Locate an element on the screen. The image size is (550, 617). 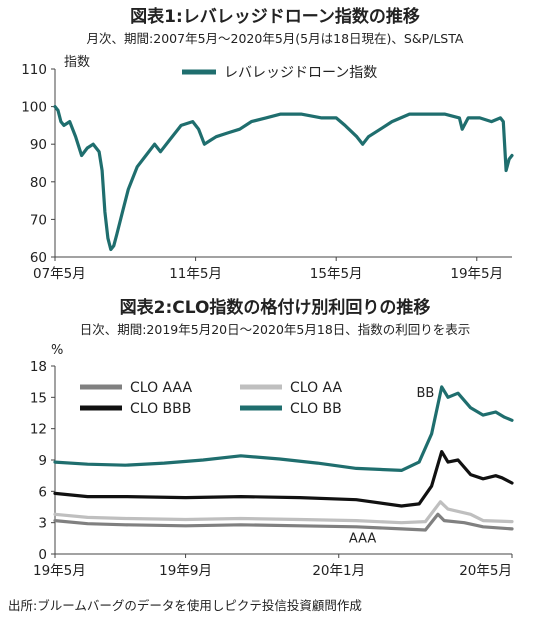
legend-label: CLO AA is located at coordinates (316, 388).